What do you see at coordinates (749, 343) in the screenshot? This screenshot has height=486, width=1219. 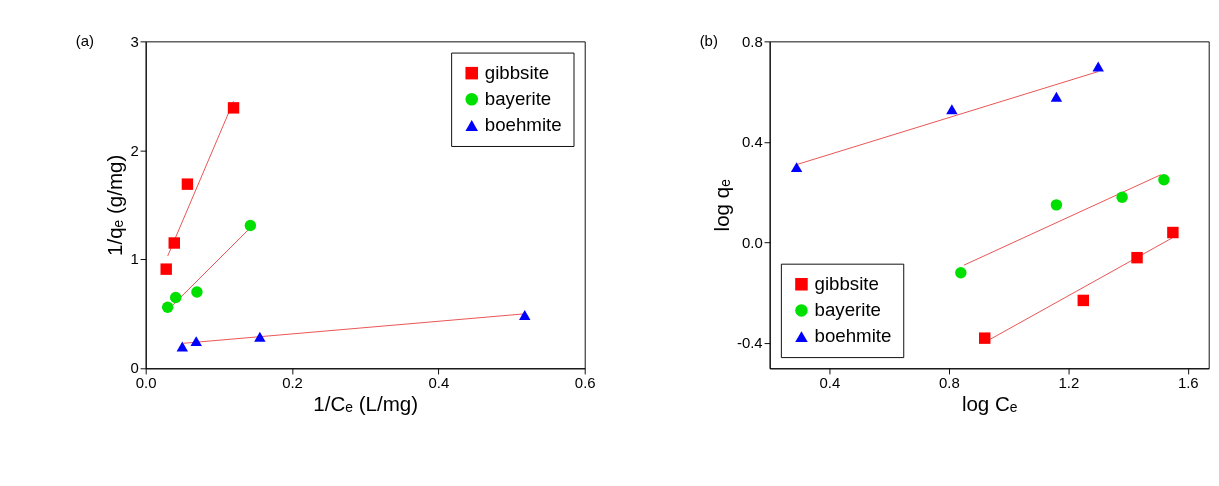 I see `y-tick-label: -0.4` at bounding box center [749, 343].